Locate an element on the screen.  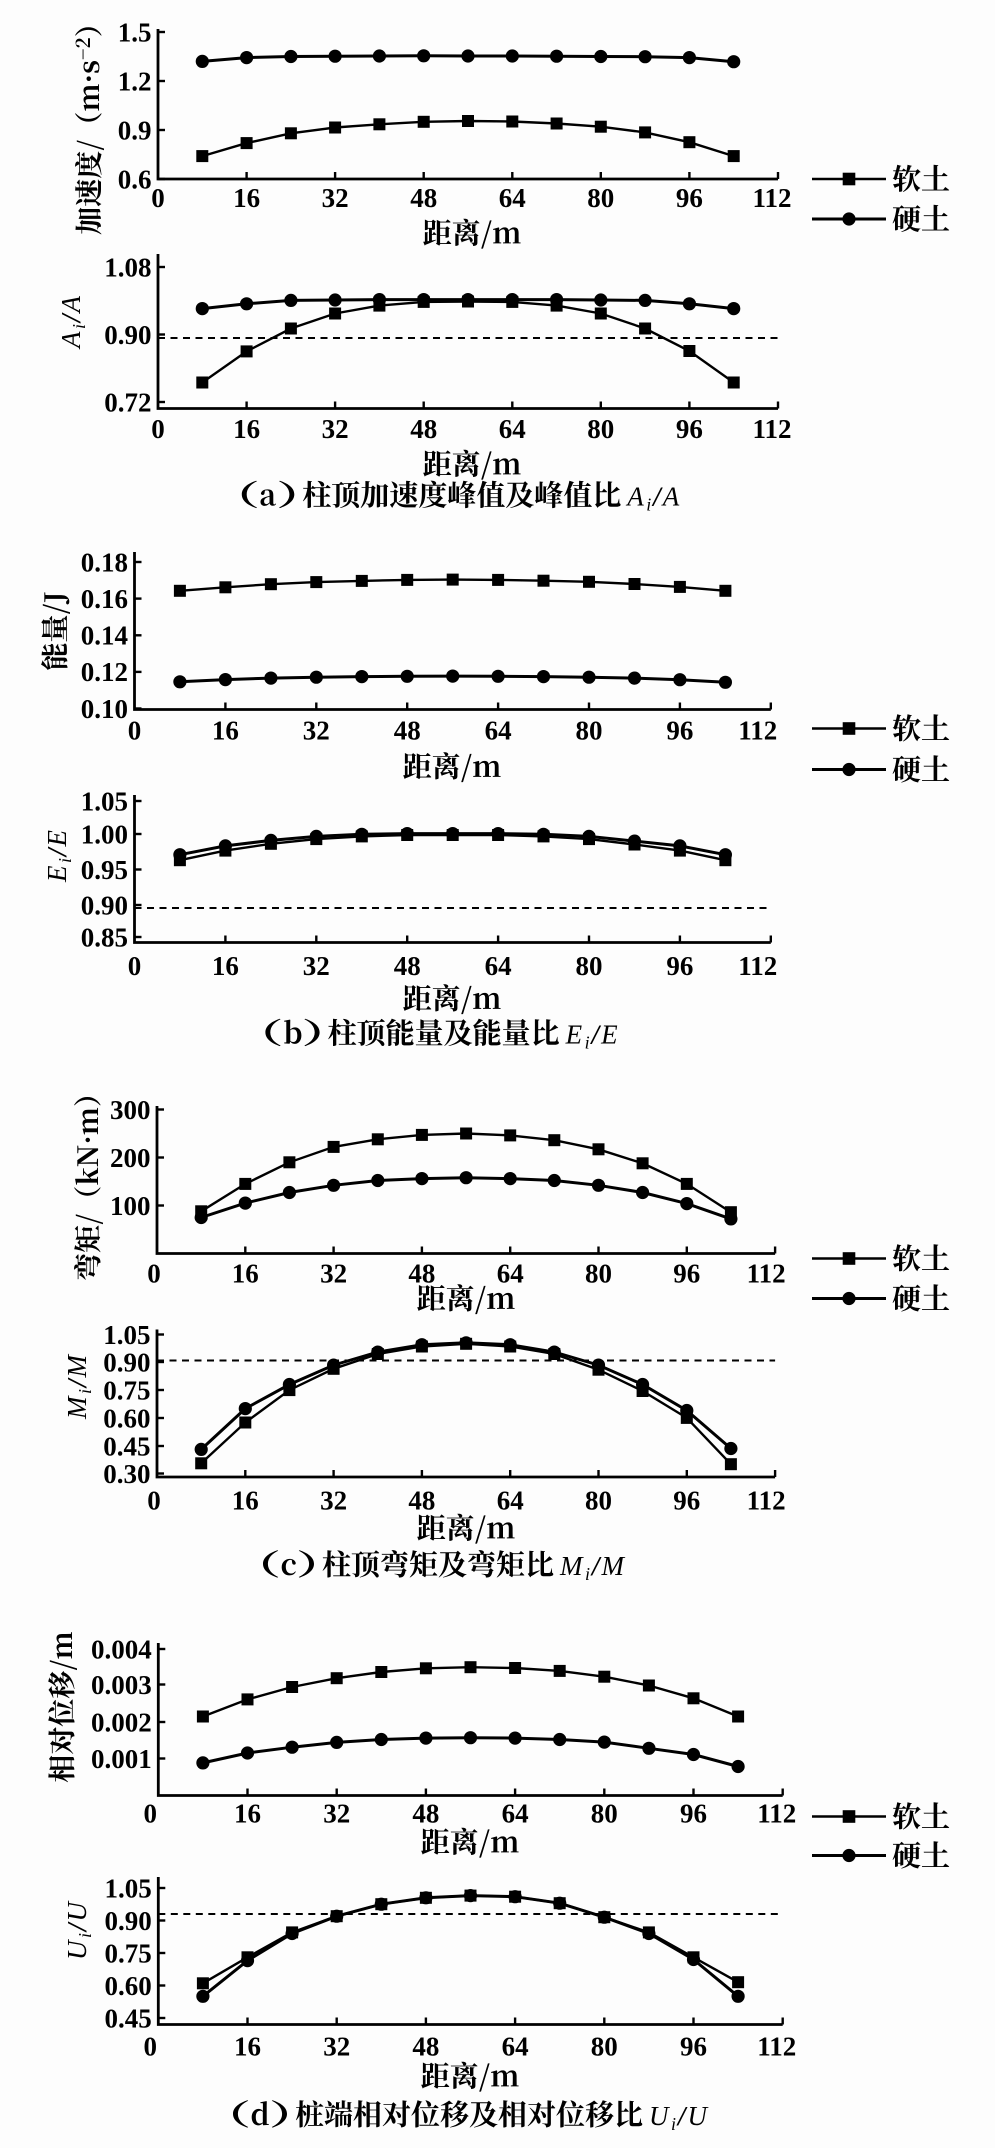
svg-text: 100 is located at coordinates (130, 1206).